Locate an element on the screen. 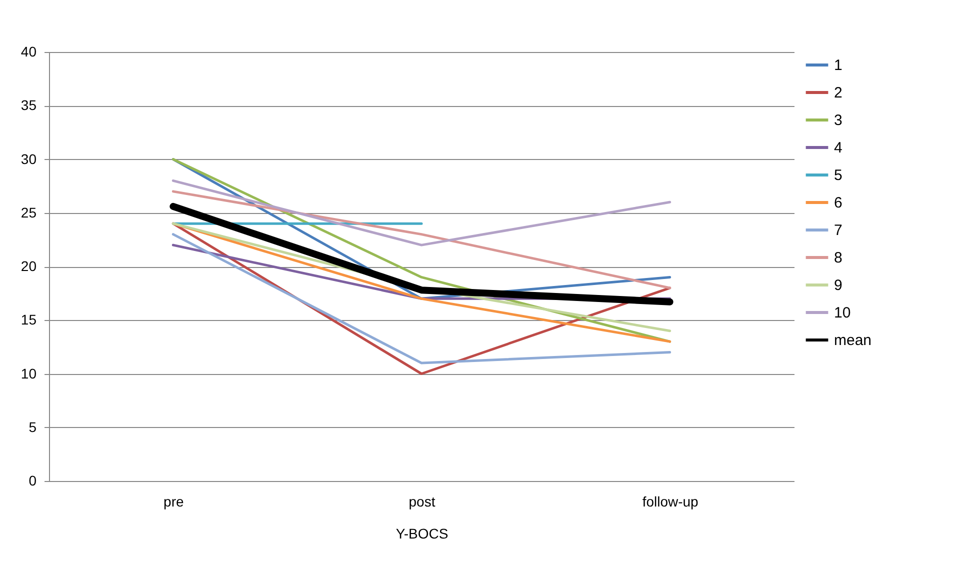 Image resolution: width=957 pixels, height=581 pixels. legend-label: 6 is located at coordinates (838, 203).